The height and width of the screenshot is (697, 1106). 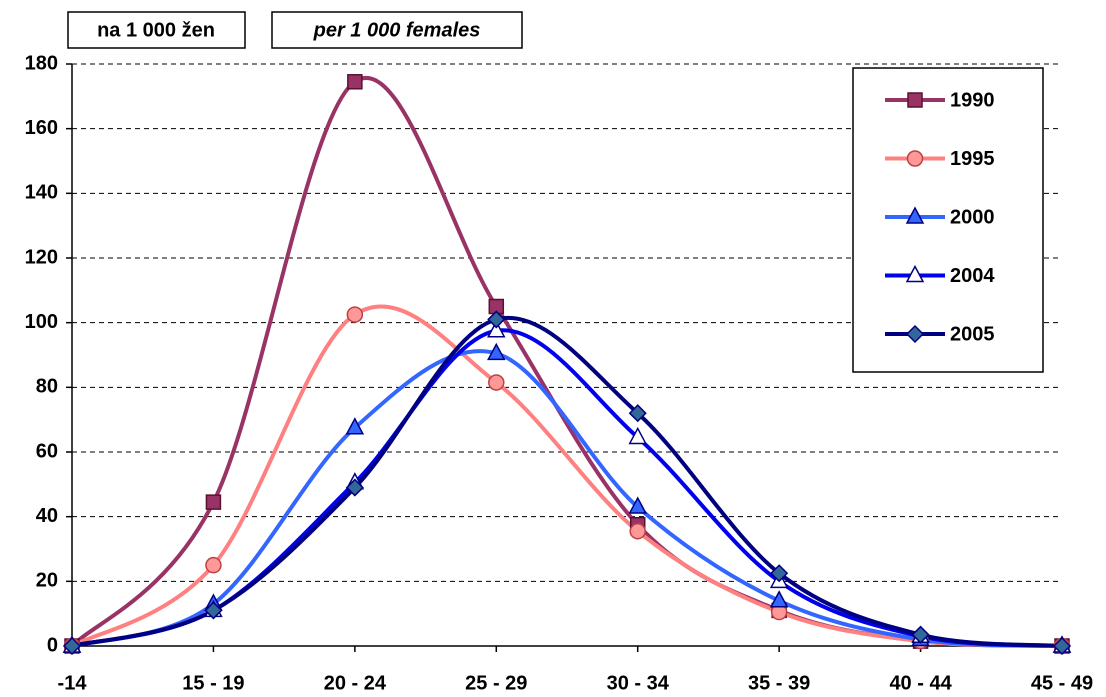 I want to click on x-tick-label: 35 - 39, so click(x=779, y=683).